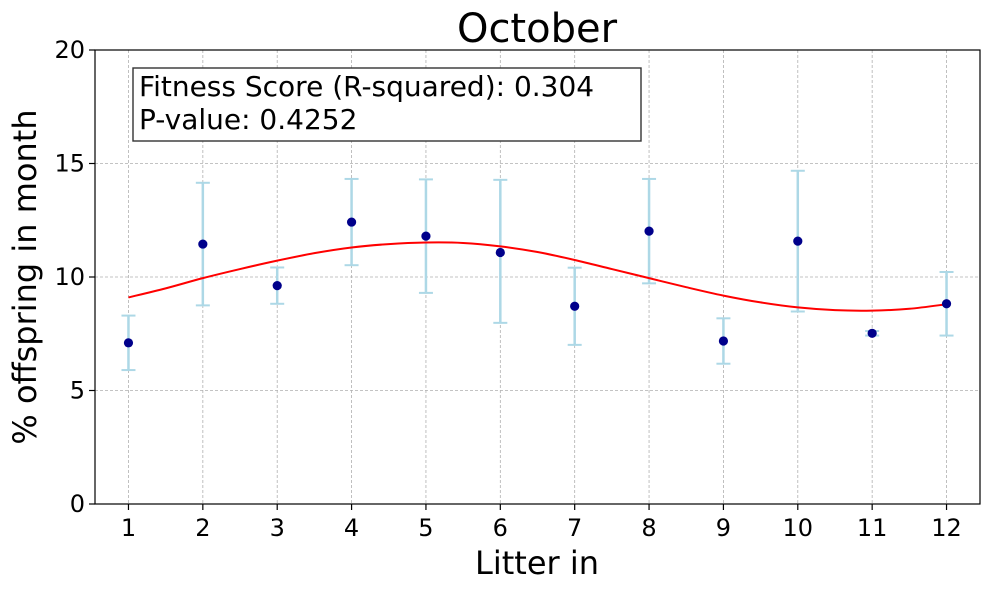 Image resolution: width=989 pixels, height=590 pixels. What do you see at coordinates (500, 528) in the screenshot?
I see `x-tick-label: 6` at bounding box center [500, 528].